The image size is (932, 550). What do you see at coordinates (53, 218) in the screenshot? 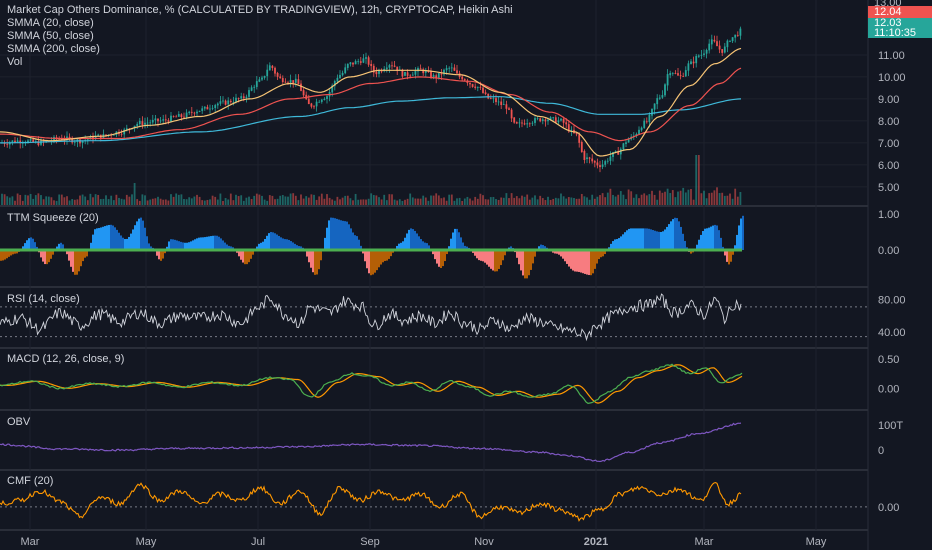
I see `legend-squeeze: TTM Squeeze (20)` at bounding box center [53, 218].